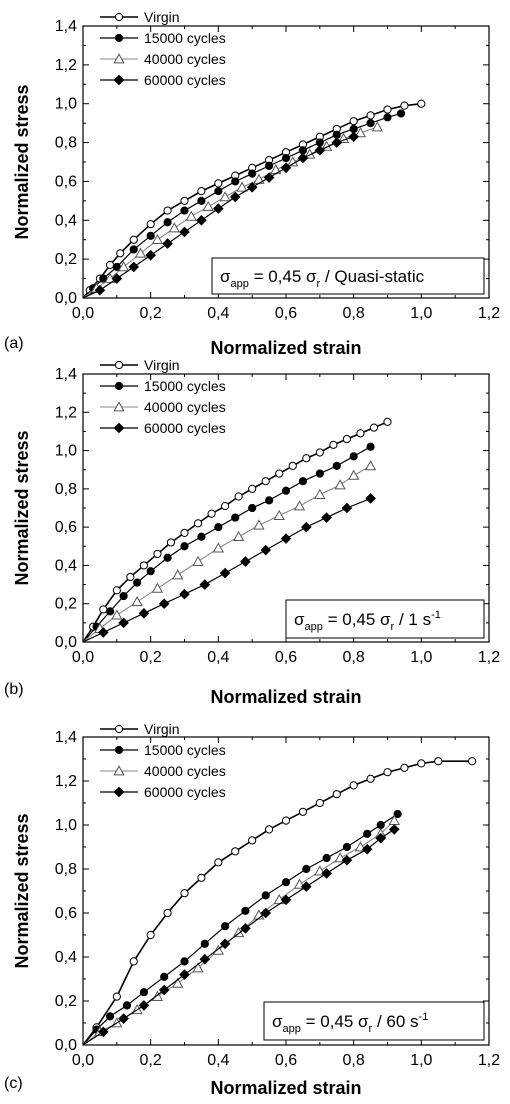 The image size is (510, 1104). I want to click on x-tick-label: 1,0, so click(421, 1060).